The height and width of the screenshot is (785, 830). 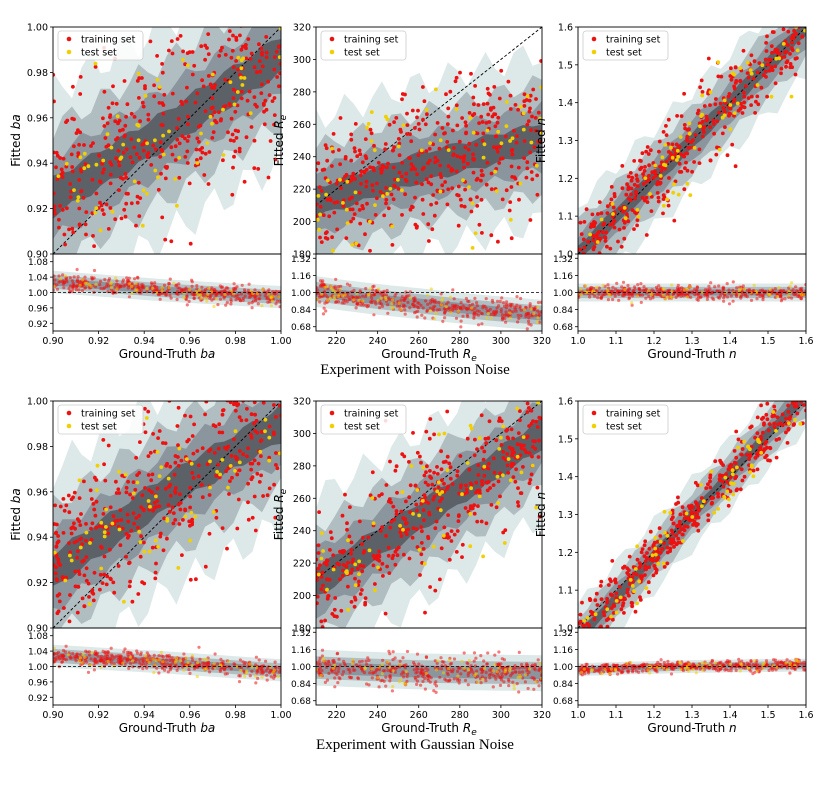 I want to click on y-tick-label: 320, so click(x=302, y=28).